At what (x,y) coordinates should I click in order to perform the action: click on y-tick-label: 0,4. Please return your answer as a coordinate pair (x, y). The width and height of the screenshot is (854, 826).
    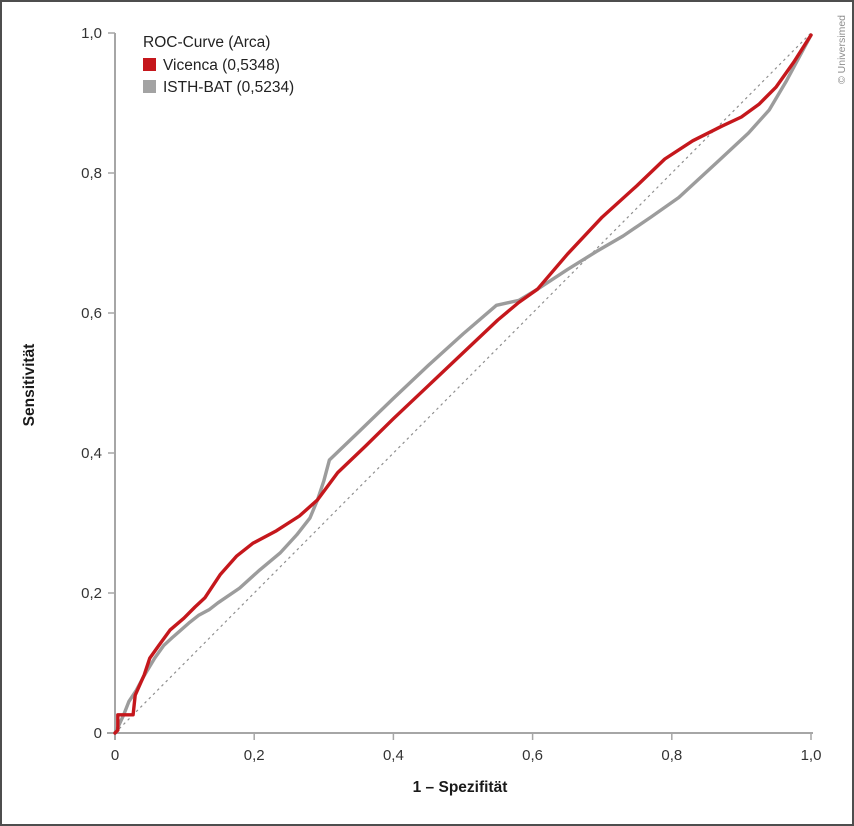
    Looking at the image, I should click on (91, 453).